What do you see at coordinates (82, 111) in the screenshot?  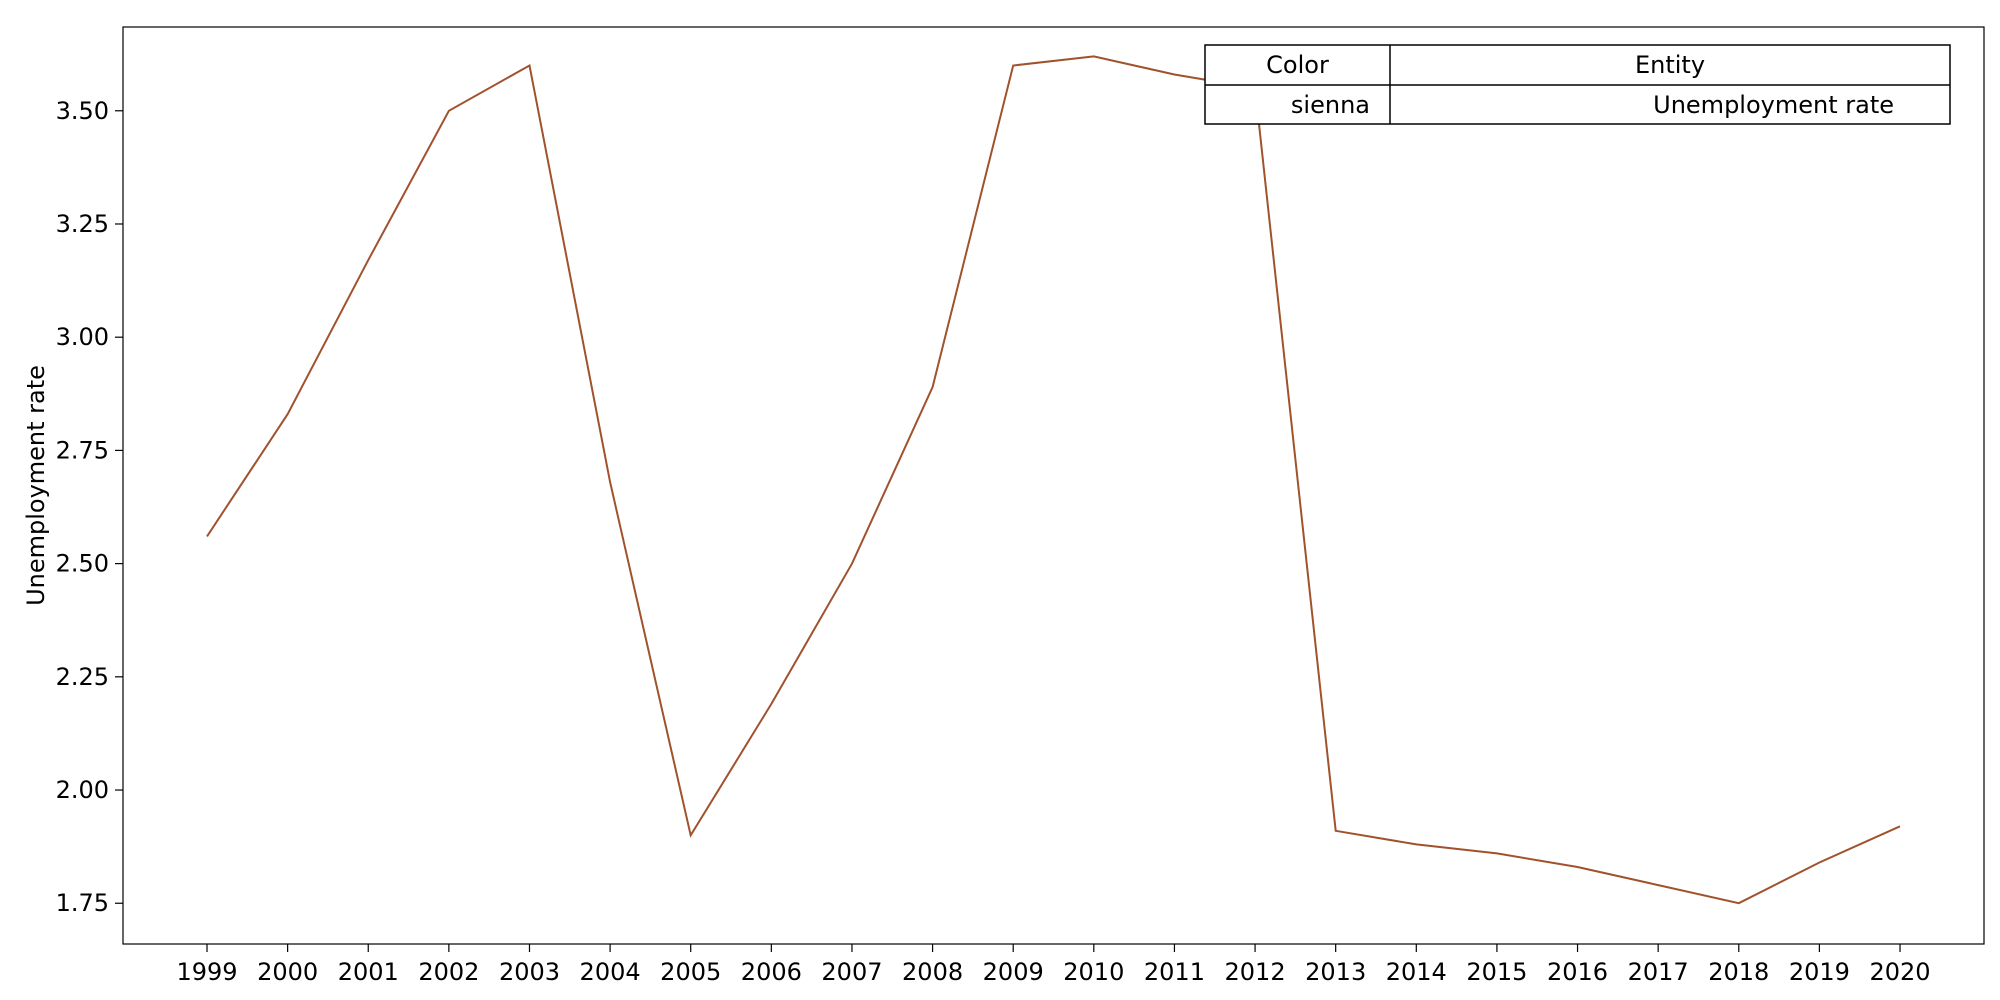 I see `y-tick-label: 3.50` at bounding box center [82, 111].